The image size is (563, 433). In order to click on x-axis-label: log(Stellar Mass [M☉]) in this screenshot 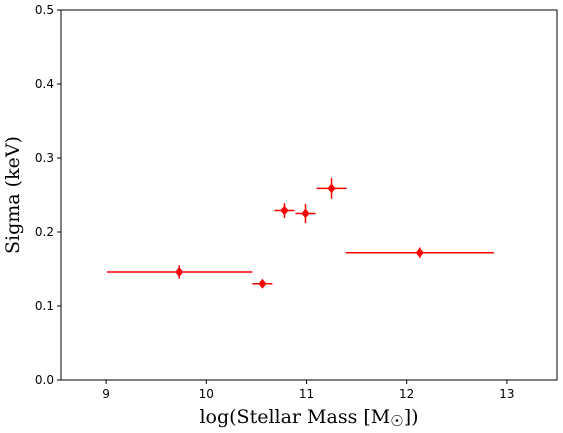, I will do `click(308, 418)`.